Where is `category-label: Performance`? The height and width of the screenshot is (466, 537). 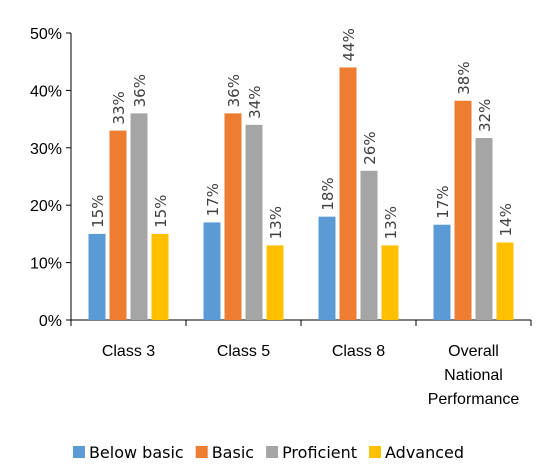 category-label: Performance is located at coordinates (474, 399).